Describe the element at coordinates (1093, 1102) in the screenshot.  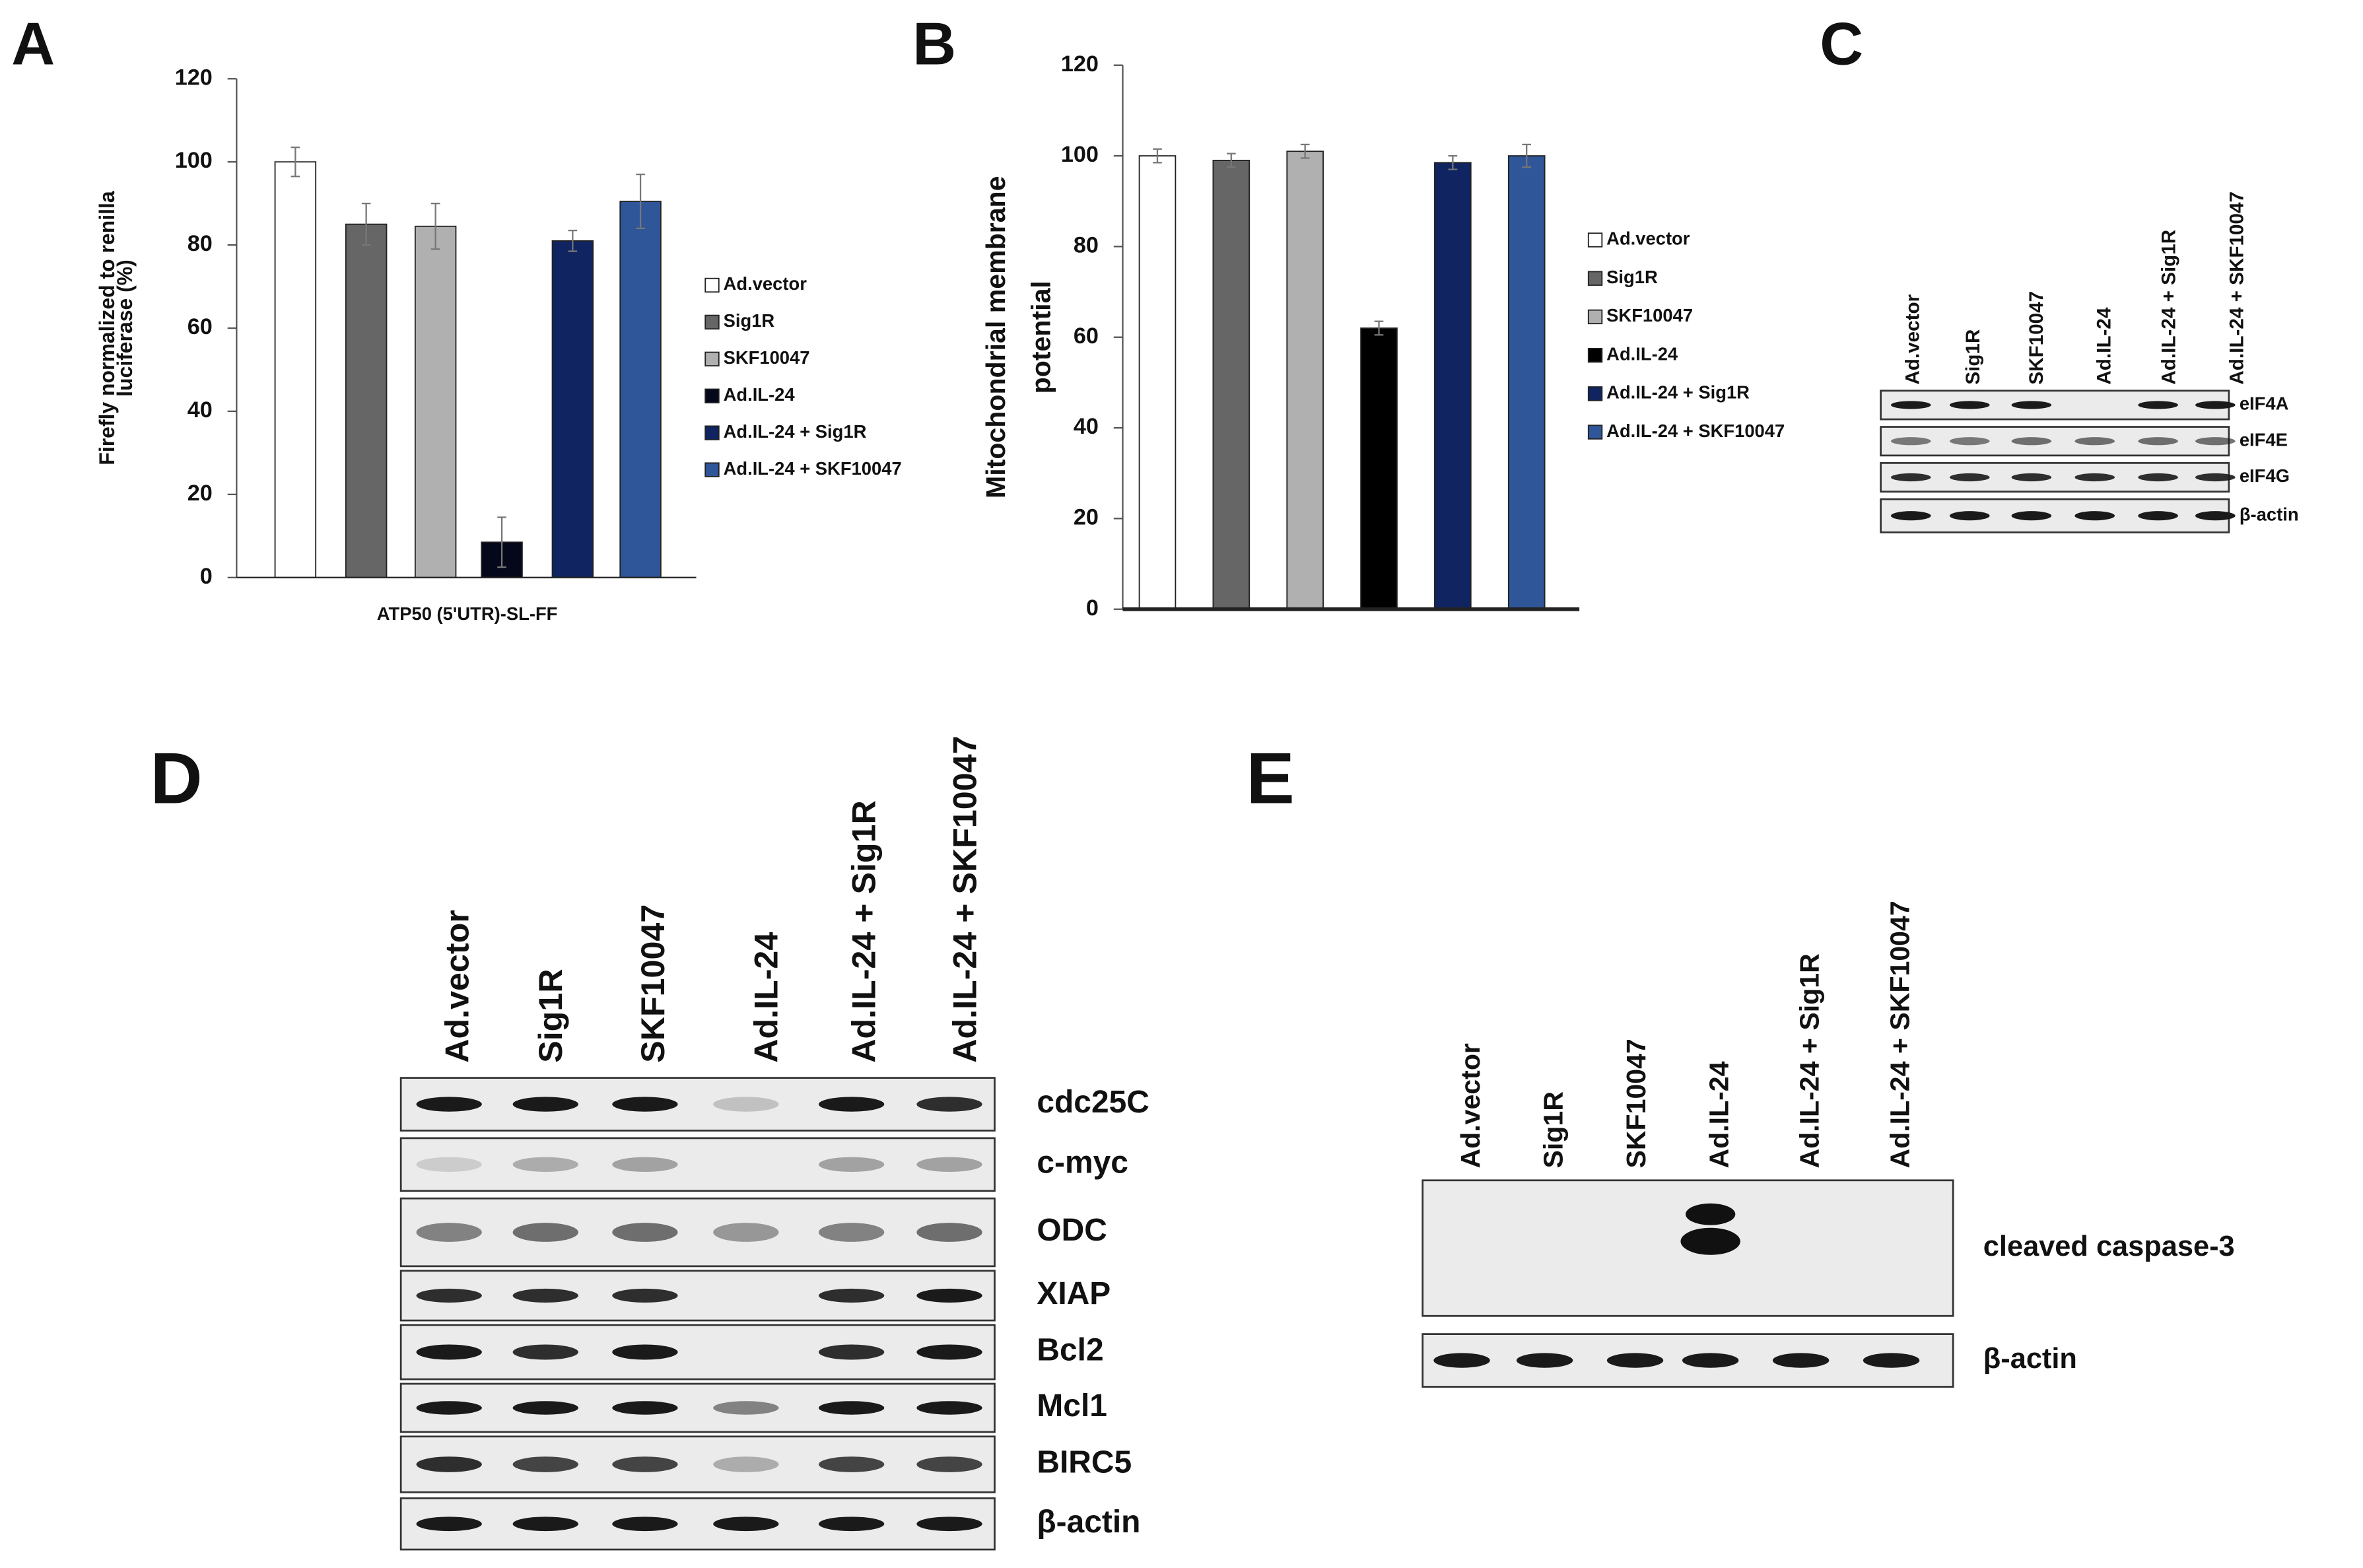
I see `row-label: cdc25C` at that location.